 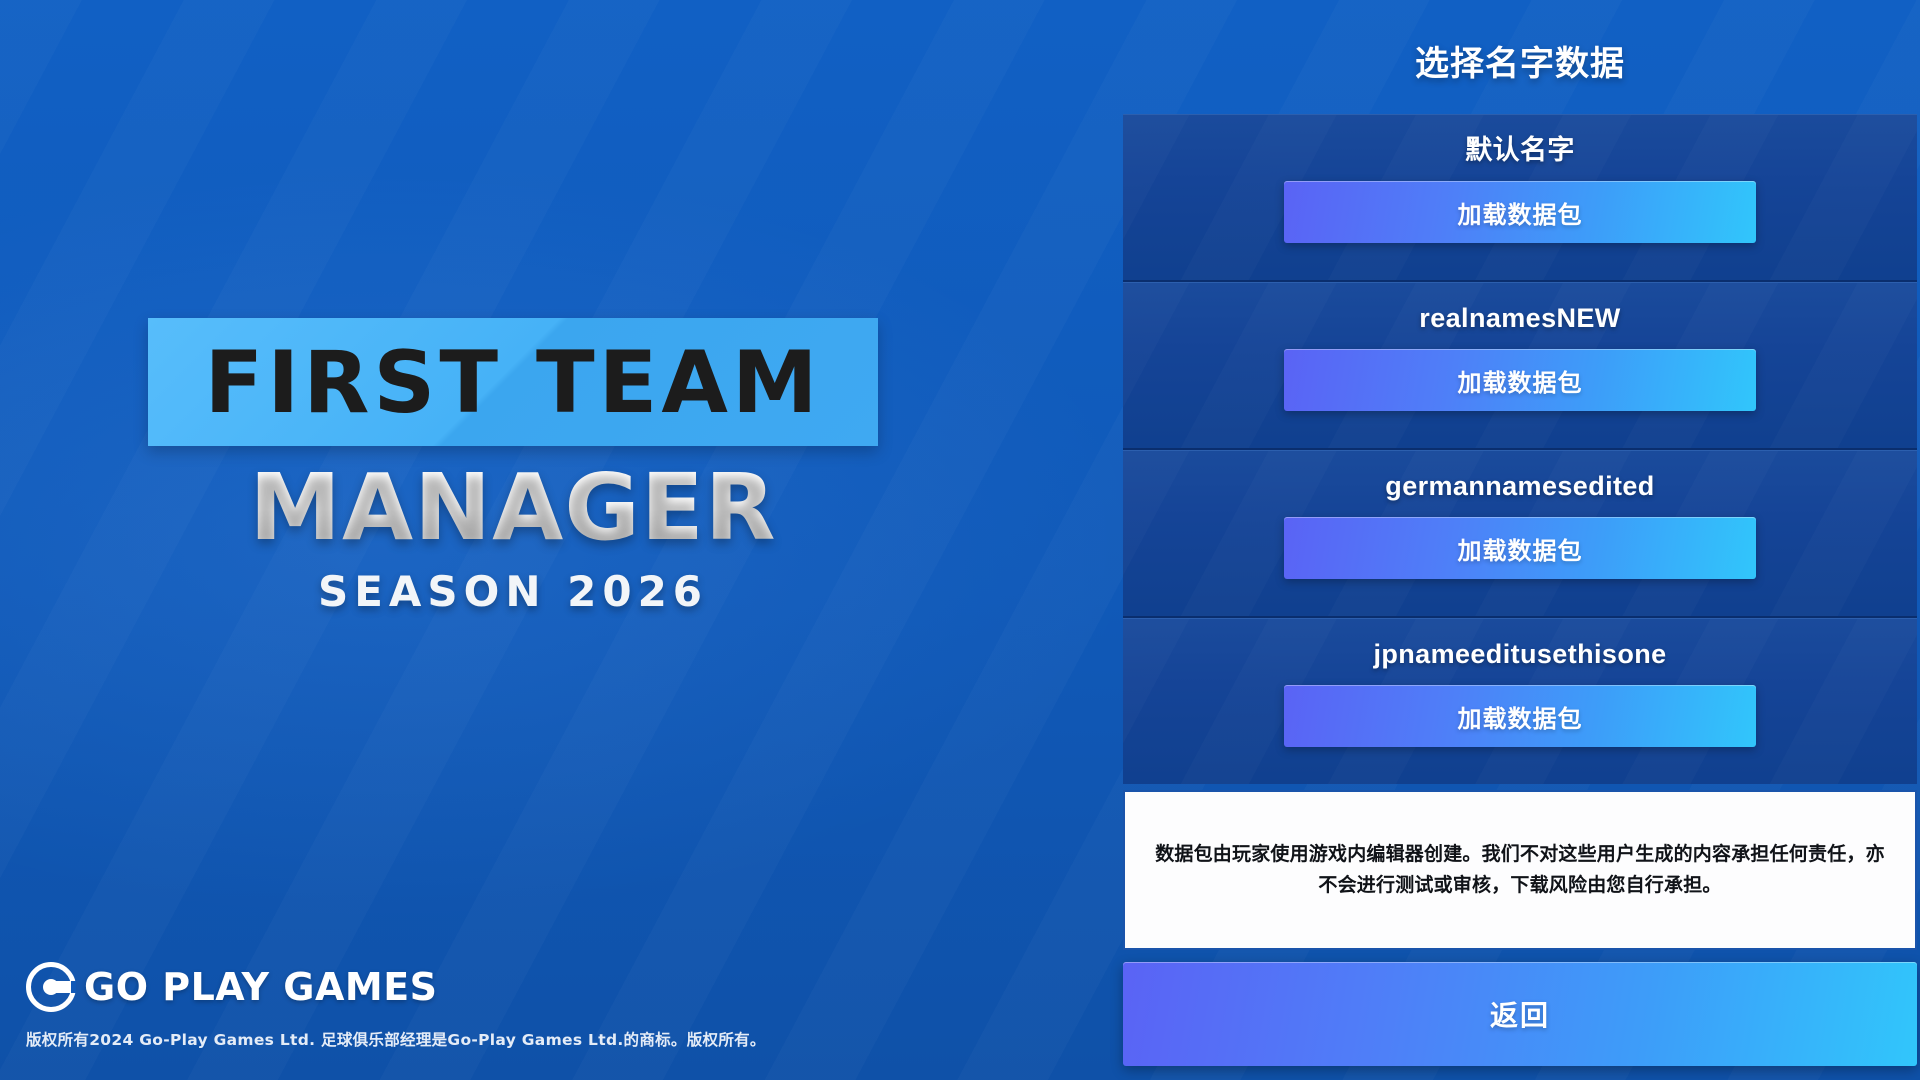 I want to click on pack-card: jpnameeditusethisone 加载数据包, so click(x=1520, y=701).